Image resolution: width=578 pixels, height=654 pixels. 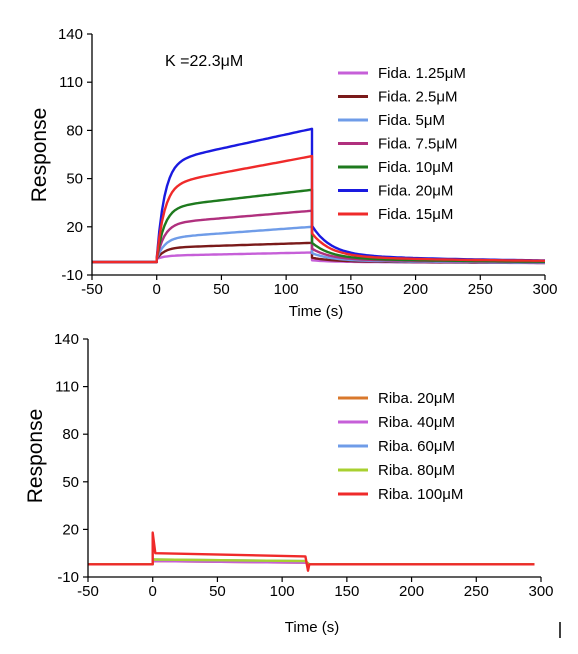 What do you see at coordinates (422, 73) in the screenshot?
I see `legend-label: Fida. 1.25μM` at bounding box center [422, 73].